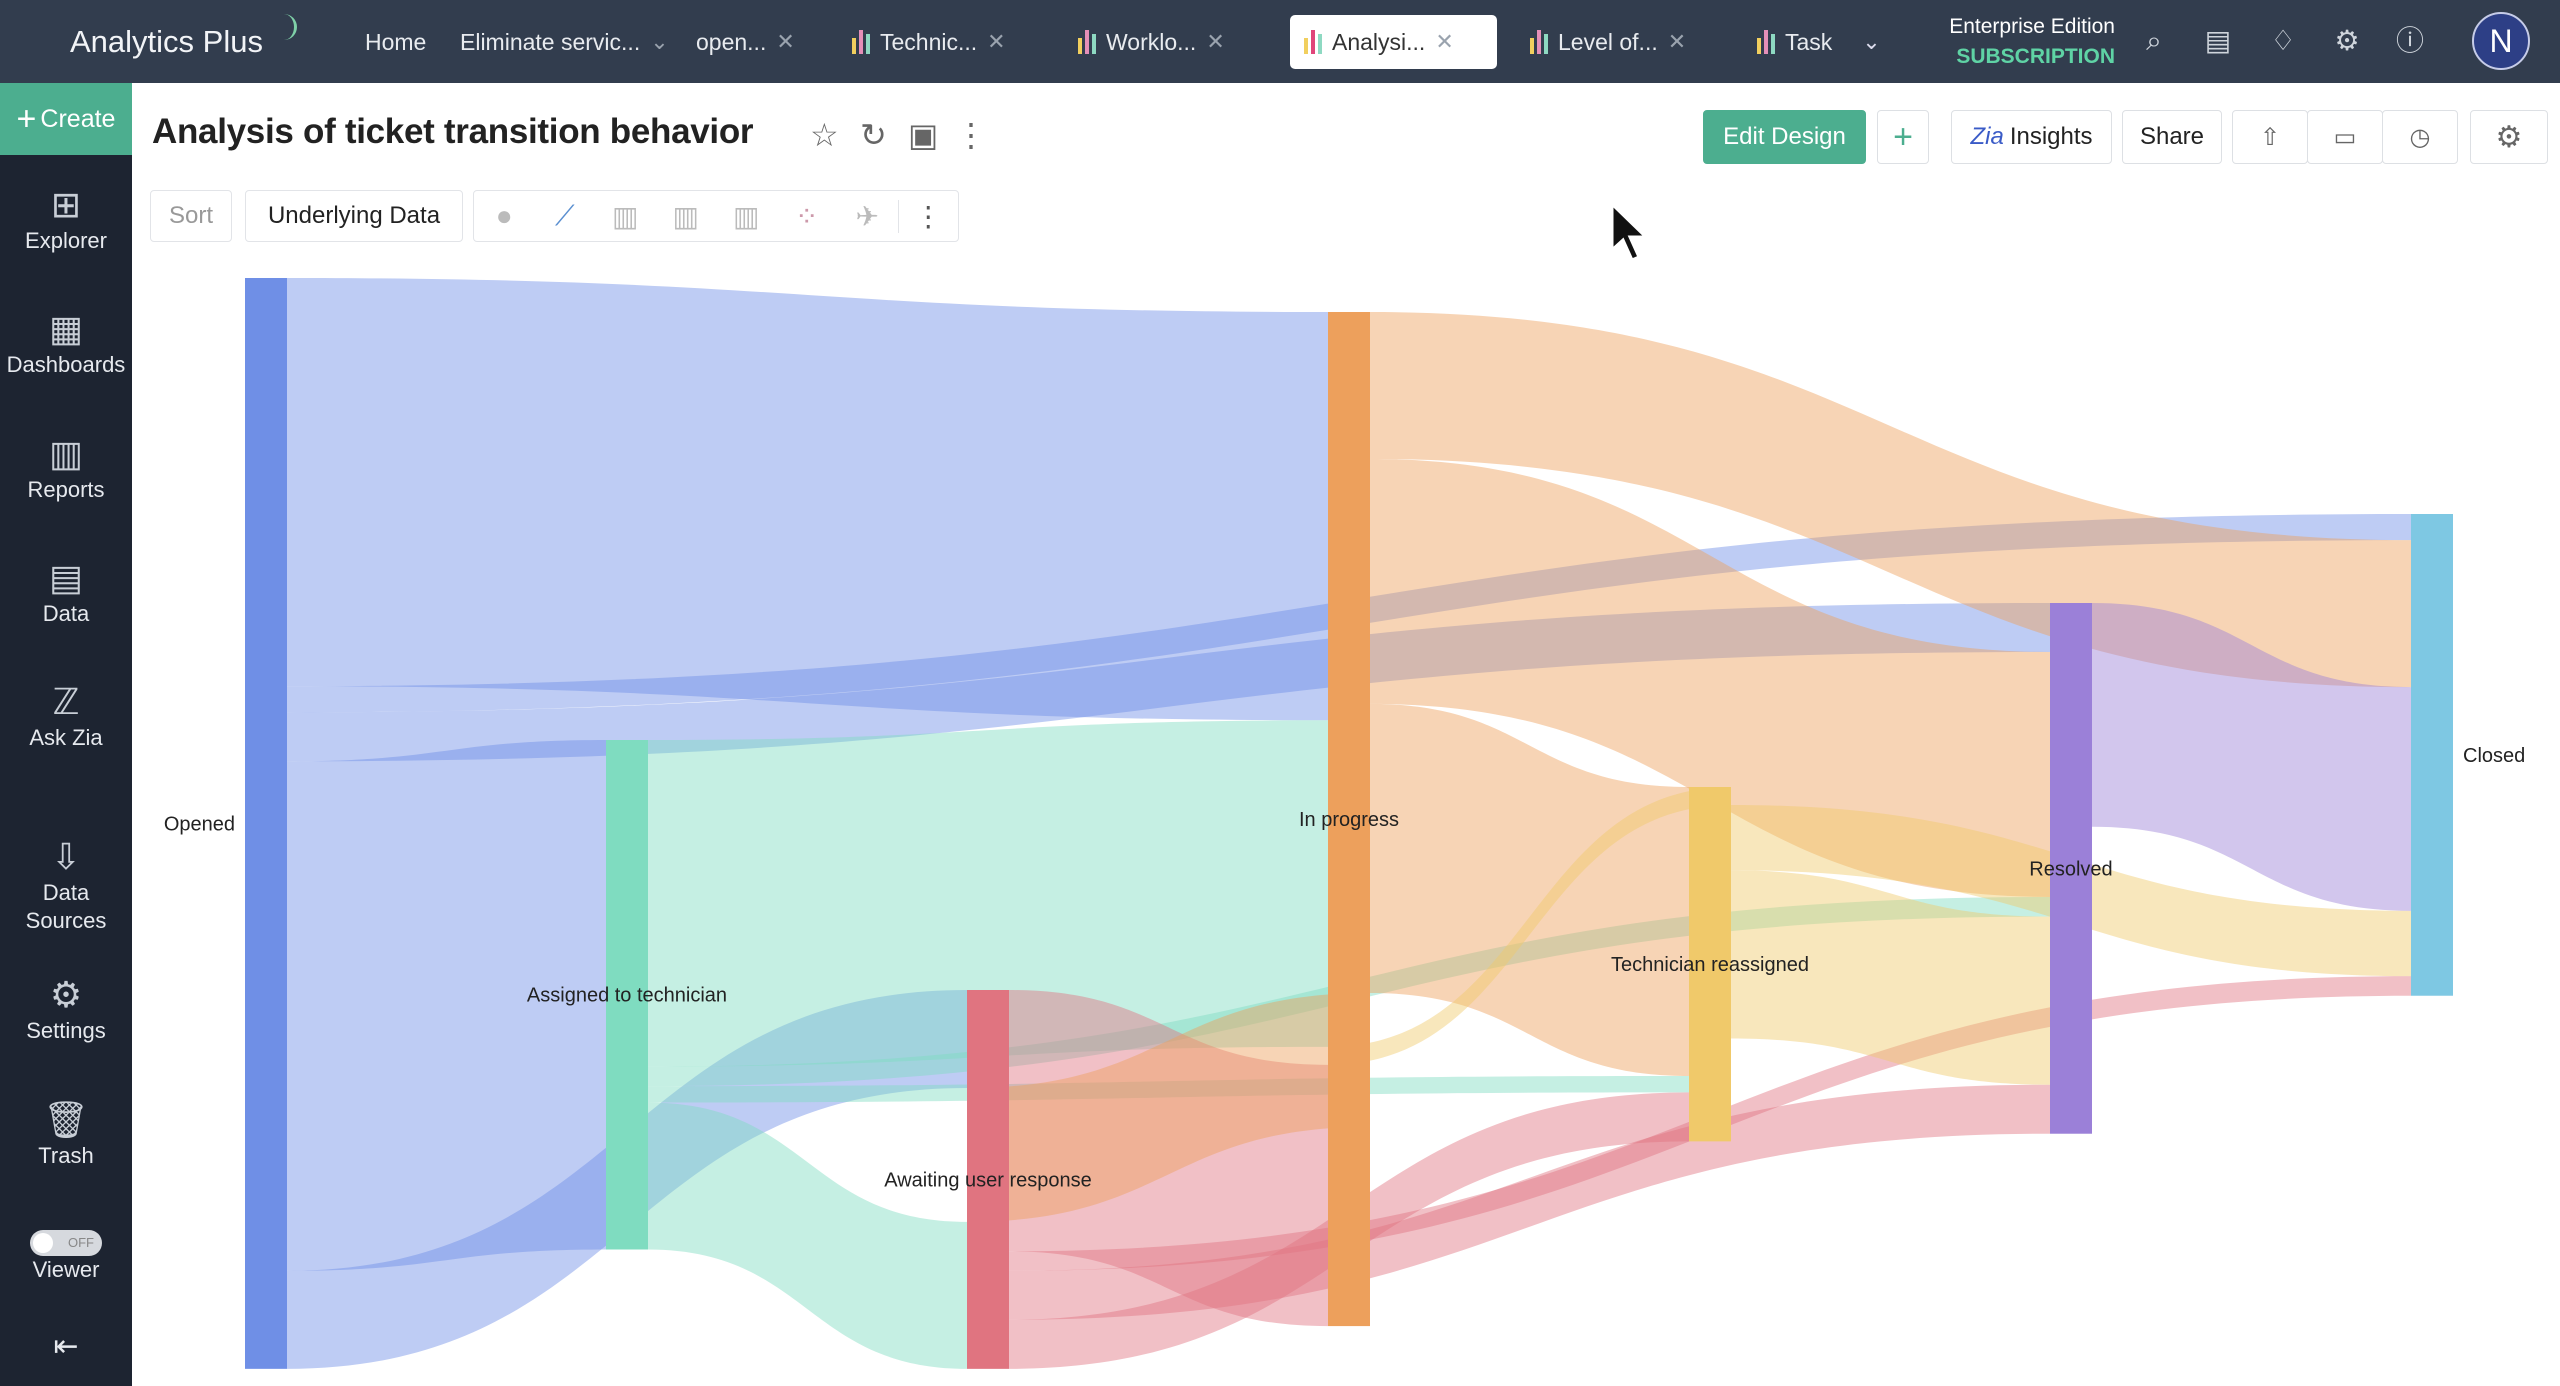 Image resolution: width=2560 pixels, height=1386 pixels. What do you see at coordinates (166, 41) in the screenshot?
I see `app-logo: Analytics Plus` at bounding box center [166, 41].